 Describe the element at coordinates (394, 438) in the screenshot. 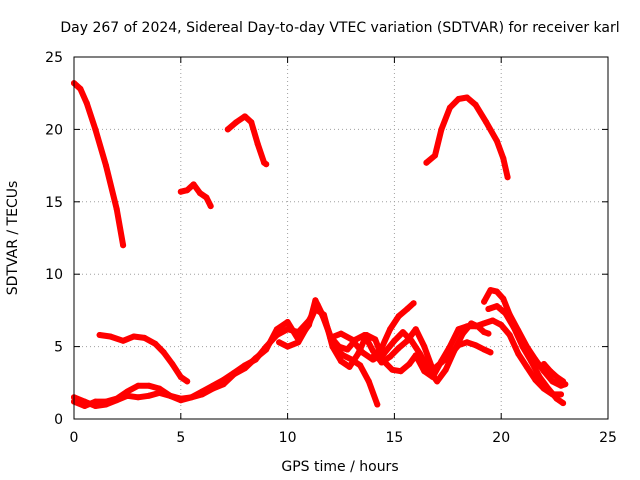

I see `x-tick-label: 15` at that location.